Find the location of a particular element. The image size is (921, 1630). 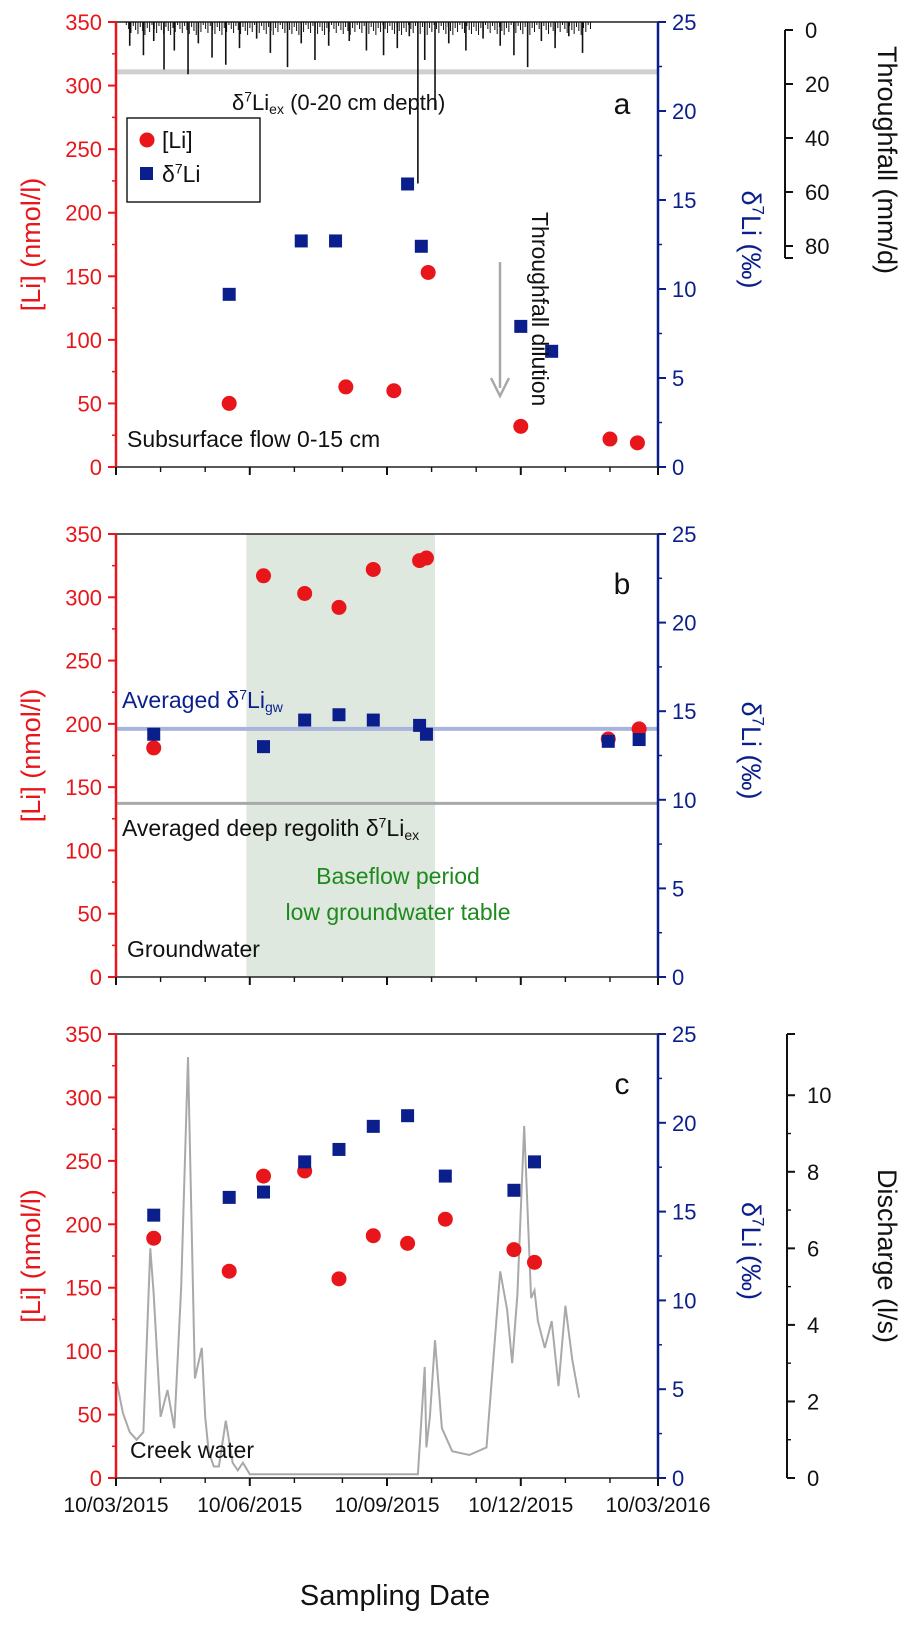

panel-c-right-tick-label: 10 is located at coordinates (684, 1300).